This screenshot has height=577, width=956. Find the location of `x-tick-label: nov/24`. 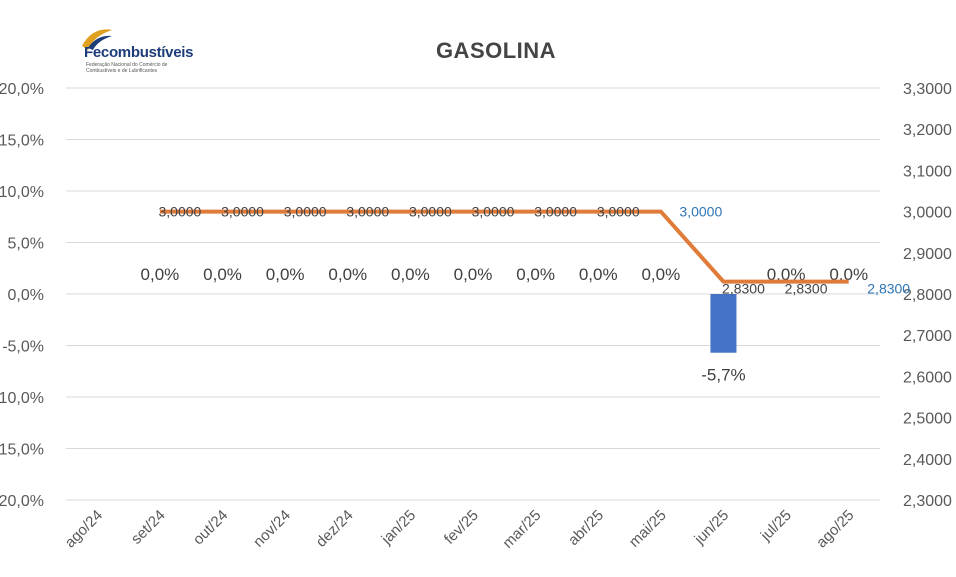

x-tick-label: nov/24 is located at coordinates (272, 529).